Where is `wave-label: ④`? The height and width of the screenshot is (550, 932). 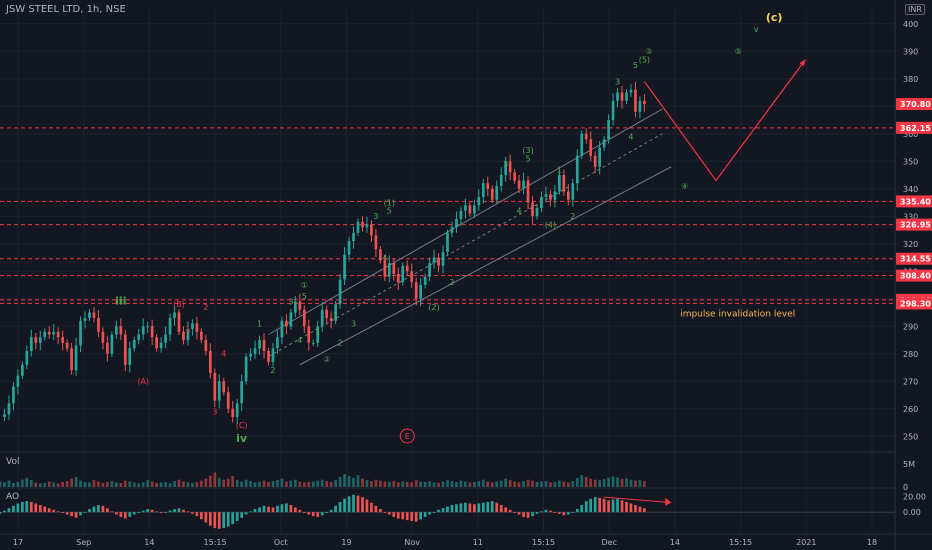 wave-label: ④ is located at coordinates (684, 186).